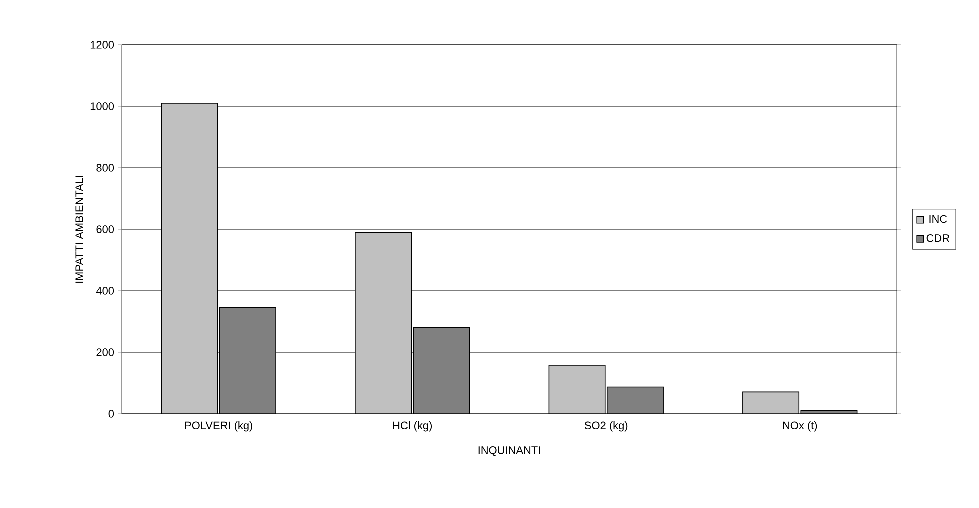 This screenshot has width=979, height=508. I want to click on y-tick-label: 1200, so click(102, 45).